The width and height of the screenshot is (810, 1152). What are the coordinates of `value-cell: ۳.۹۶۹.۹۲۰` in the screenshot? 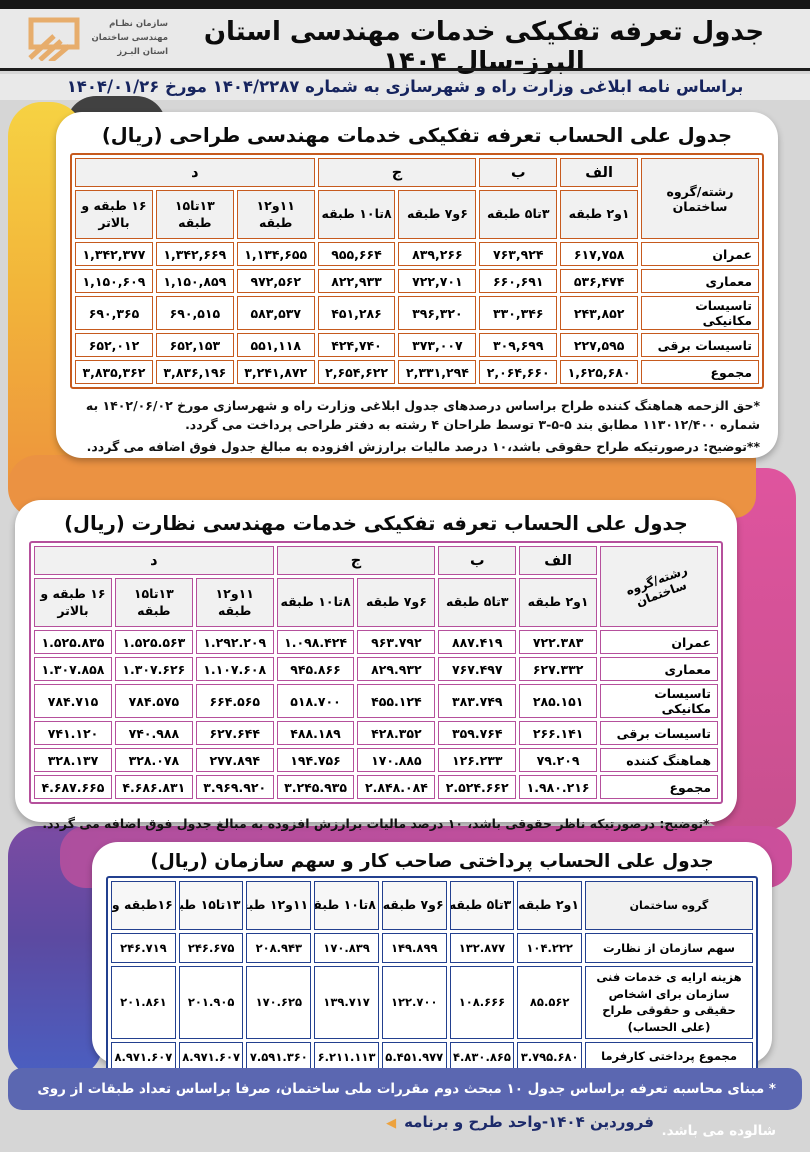 It's located at (234, 787).